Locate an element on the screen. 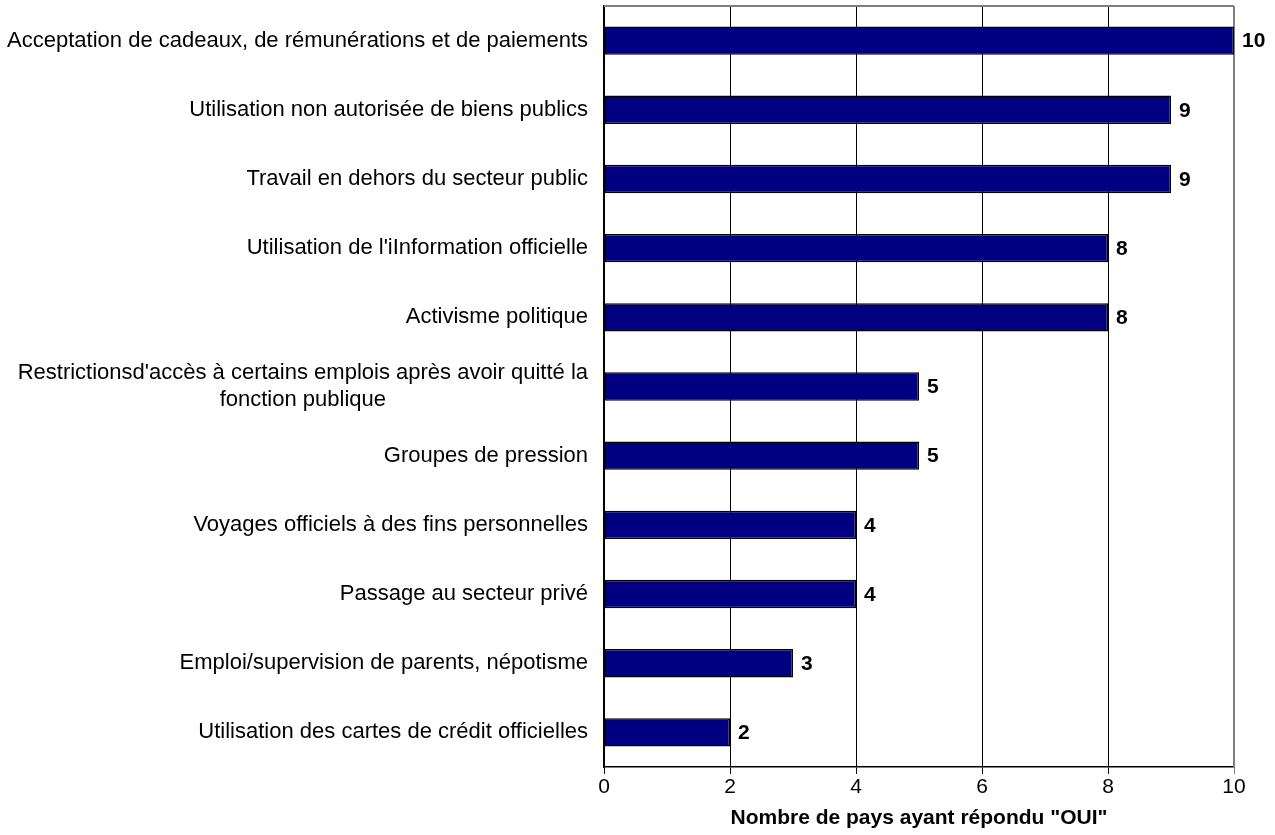 The height and width of the screenshot is (835, 1275). y-tick-label: Travail en dehors du secteur public is located at coordinates (417, 178).